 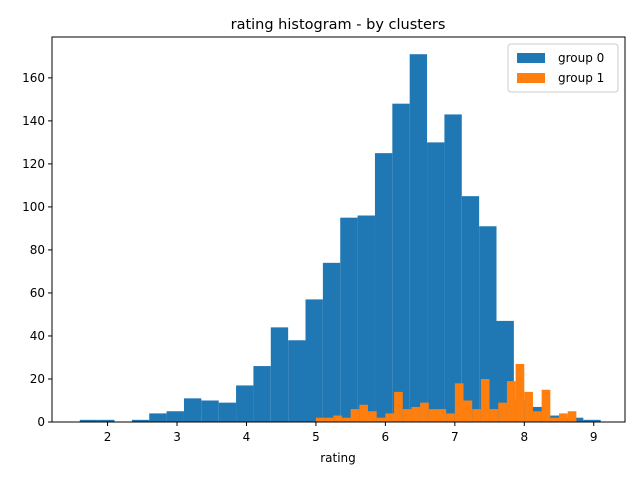 What do you see at coordinates (108, 437) in the screenshot?
I see `x-tick-label: 2` at bounding box center [108, 437].